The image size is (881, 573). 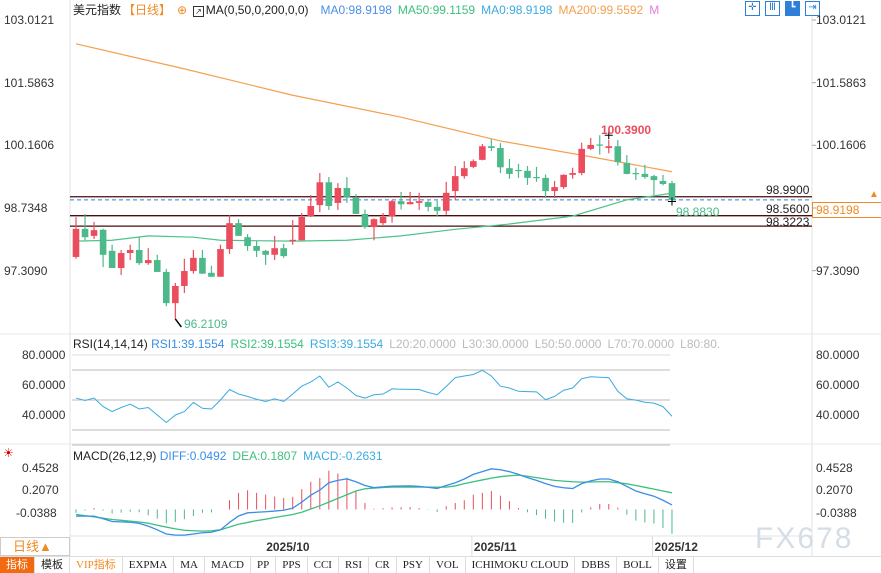 What do you see at coordinates (517, 10) in the screenshot?
I see `ma-value-2: MA0:98.9198` at bounding box center [517, 10].